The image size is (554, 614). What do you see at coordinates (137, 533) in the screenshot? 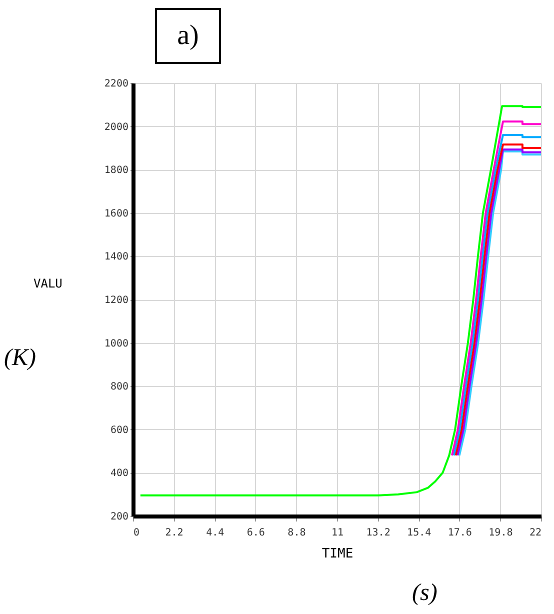
I see `x-tick-label: 0` at bounding box center [137, 533].